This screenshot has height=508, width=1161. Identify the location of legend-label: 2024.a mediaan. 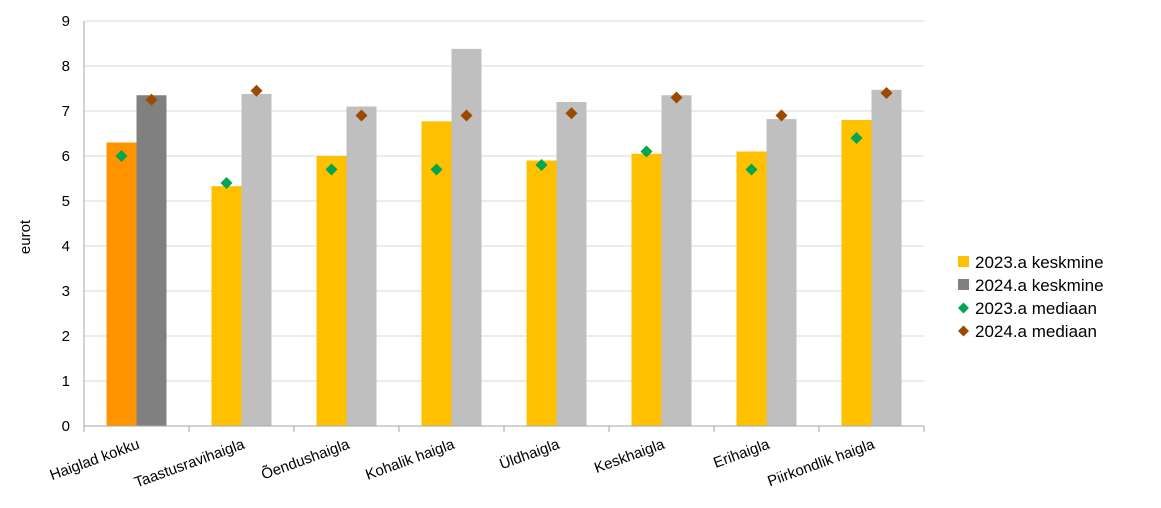
(1036, 331).